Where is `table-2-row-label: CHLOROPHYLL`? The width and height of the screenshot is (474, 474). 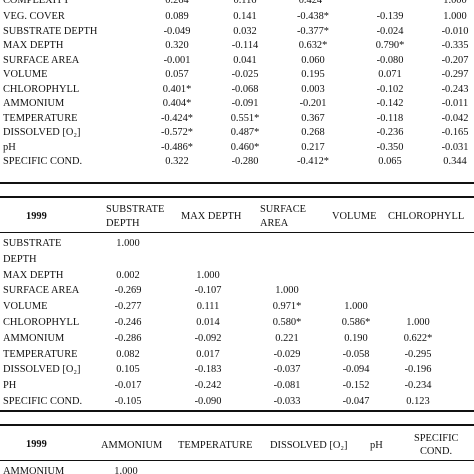 table-2-row-label: CHLOROPHYLL is located at coordinates (41, 322).